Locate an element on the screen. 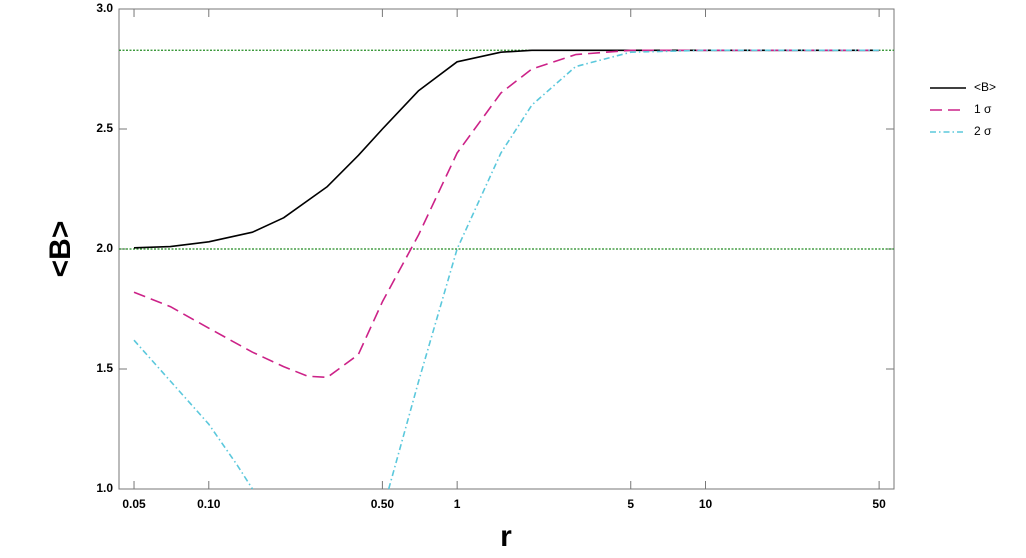 This screenshot has height=558, width=1026. x-tick-label: 0.05 is located at coordinates (134, 504).